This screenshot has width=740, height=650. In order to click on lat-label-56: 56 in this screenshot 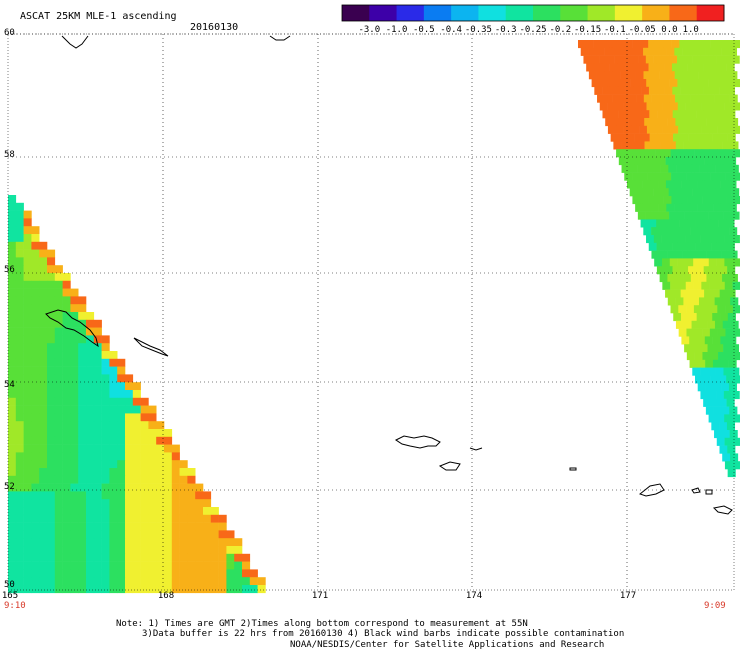, I will do `click(9, 270)`.